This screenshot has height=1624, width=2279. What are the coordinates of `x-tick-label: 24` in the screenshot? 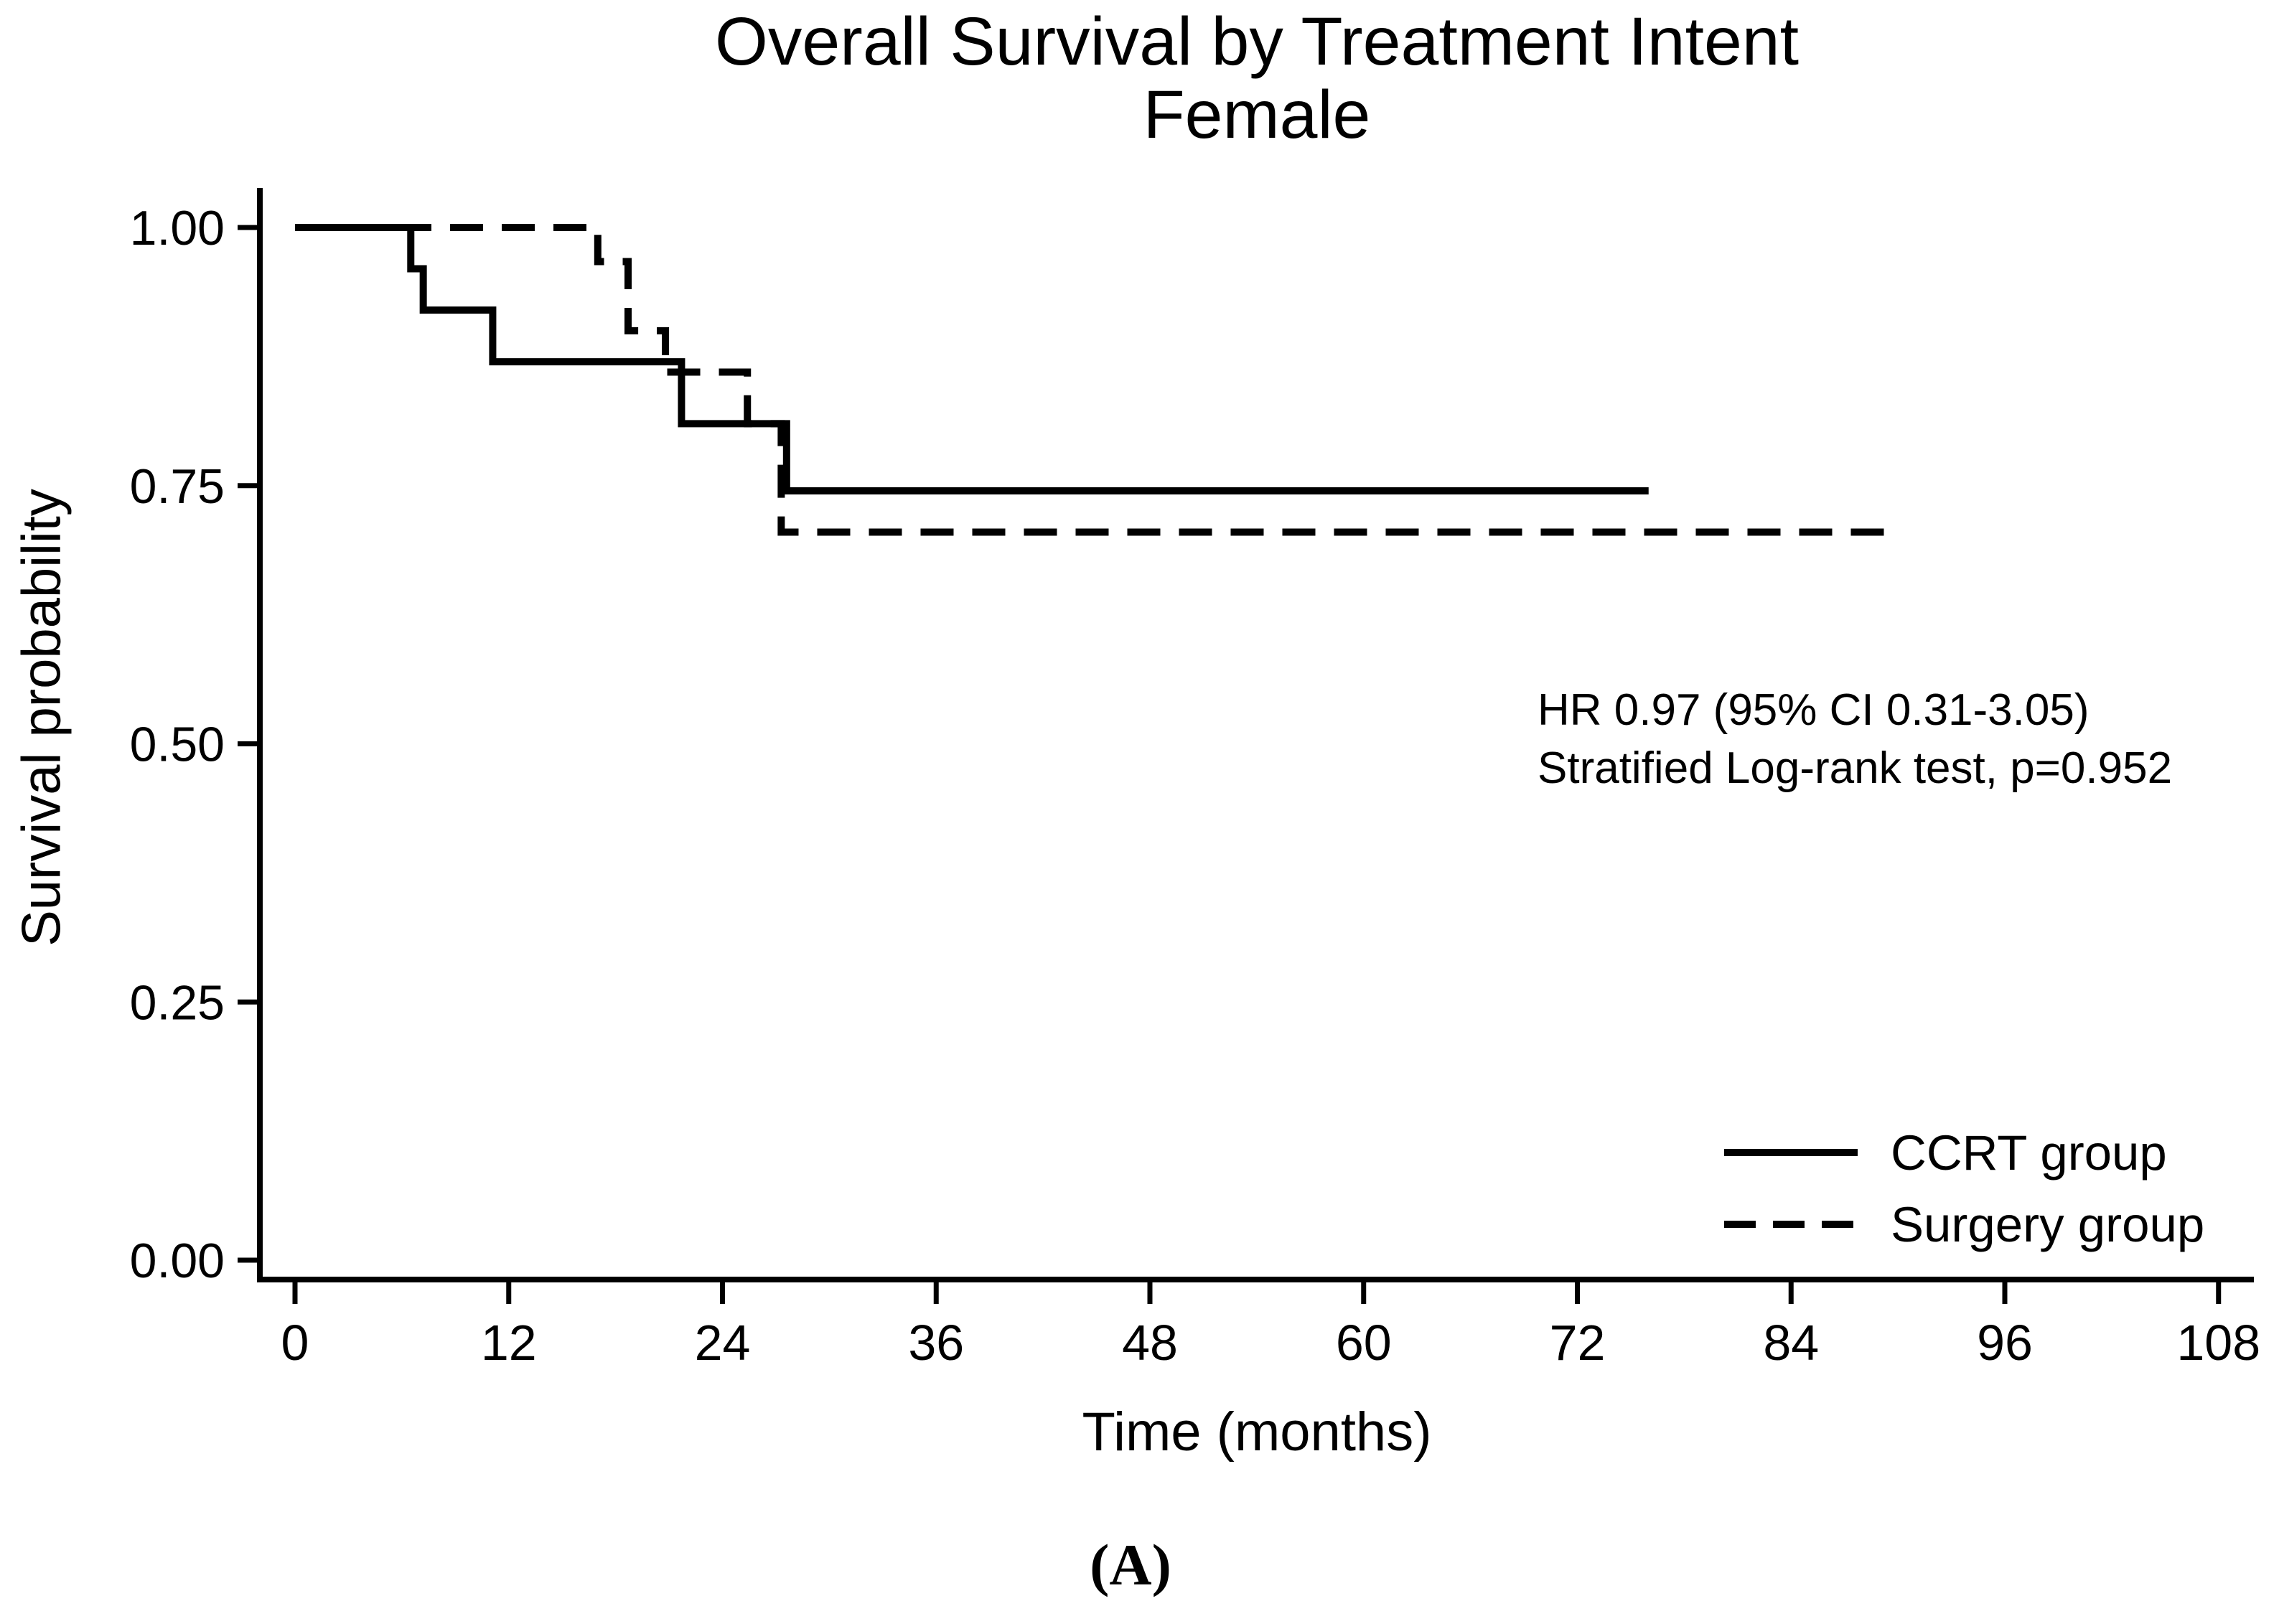 It's located at (723, 1343).